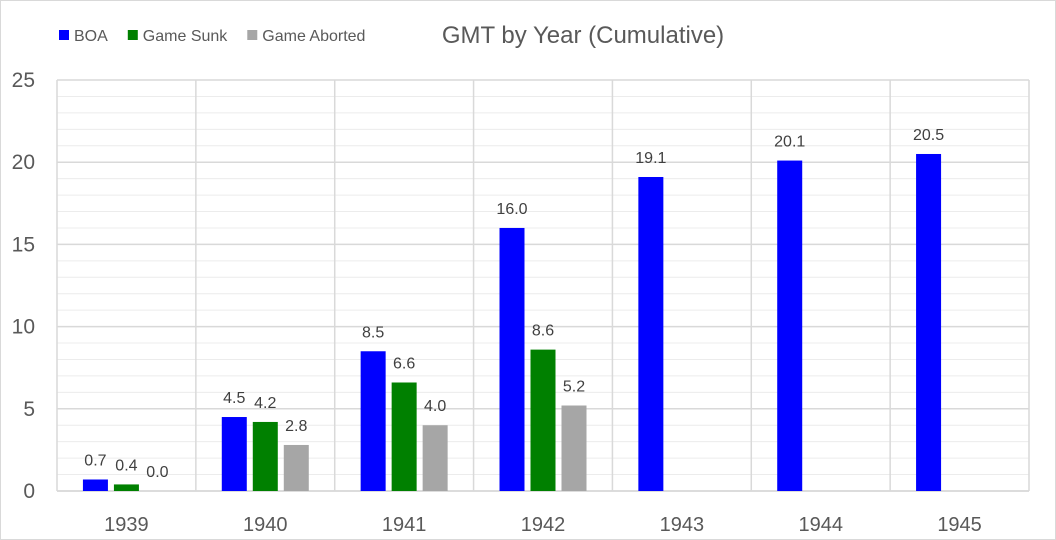  What do you see at coordinates (296, 426) in the screenshot?
I see `data-label: 2.8` at bounding box center [296, 426].